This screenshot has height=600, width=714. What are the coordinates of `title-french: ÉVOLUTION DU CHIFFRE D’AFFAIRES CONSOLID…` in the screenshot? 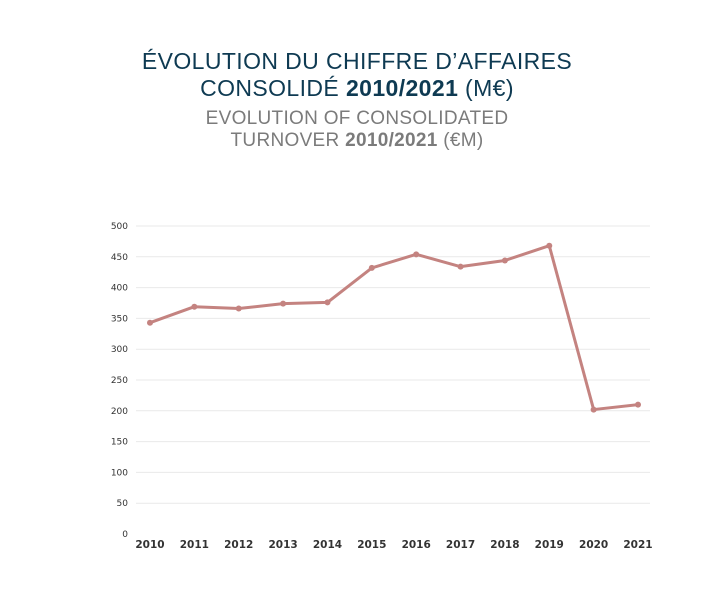 It's located at (357, 75).